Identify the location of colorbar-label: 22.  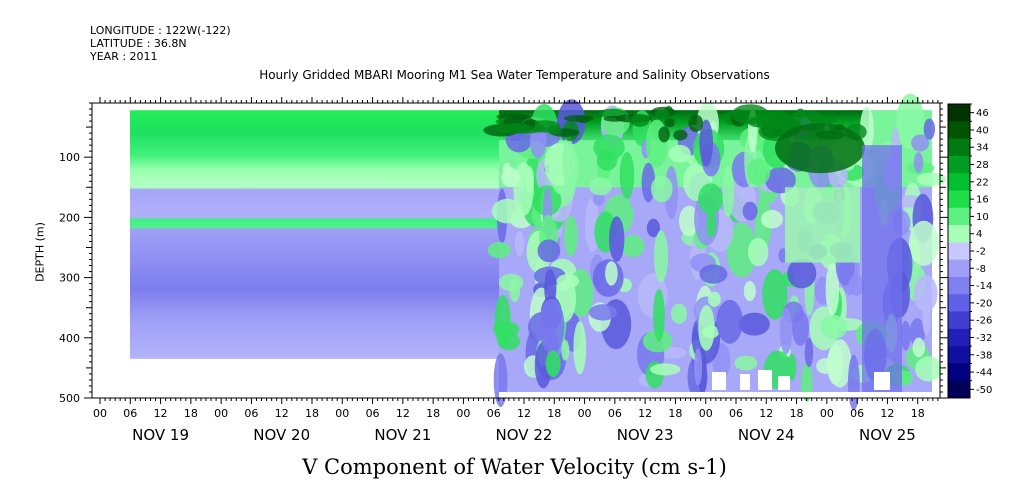
(982, 182).